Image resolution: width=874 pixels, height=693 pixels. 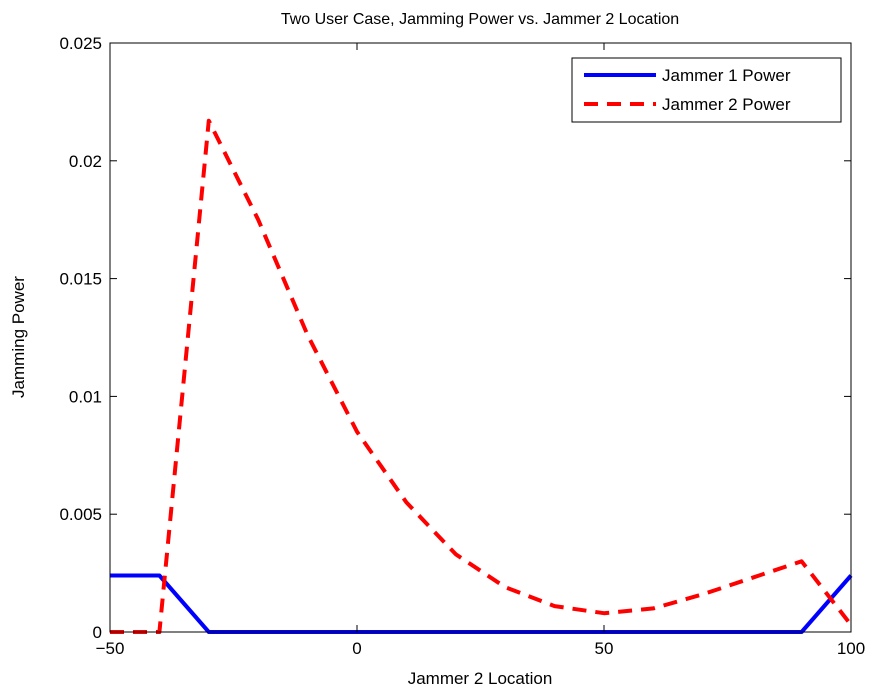 I want to click on x-tick-label: 0, so click(x=356, y=648).